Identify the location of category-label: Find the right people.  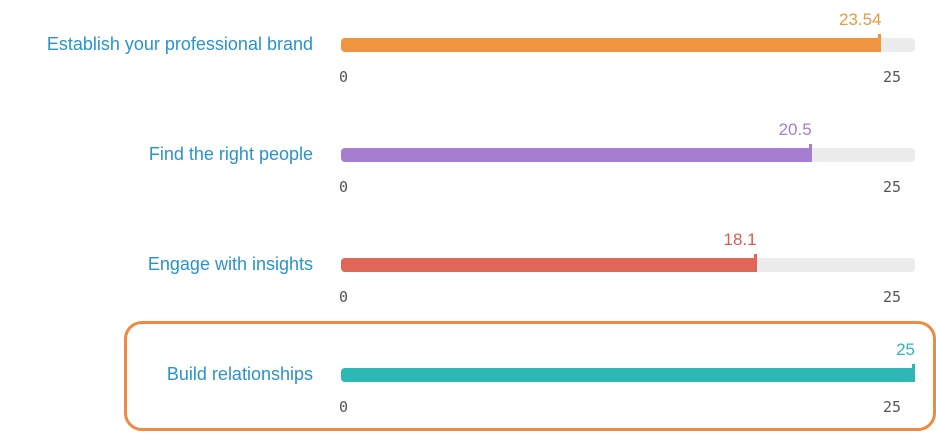
(230, 154).